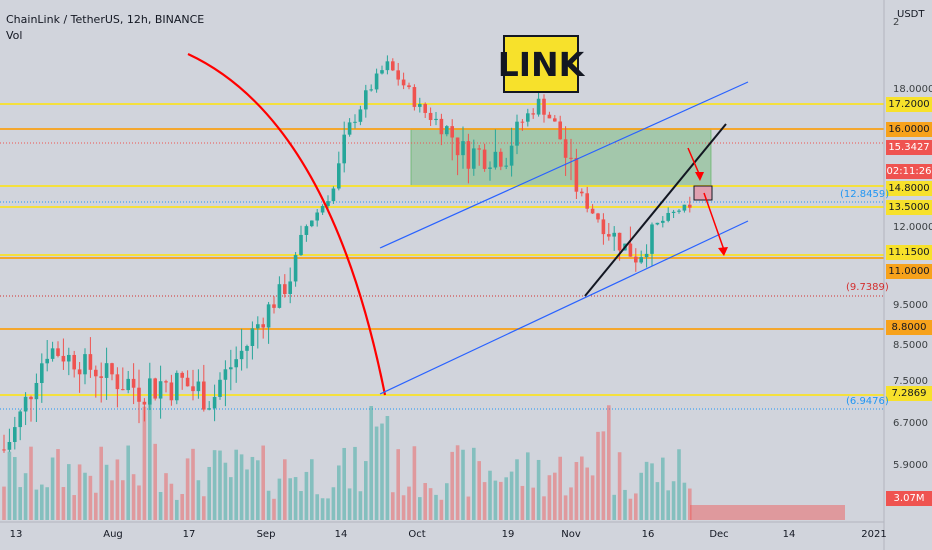  Describe the element at coordinates (189, 534) in the screenshot. I see `date-tick: 17` at that location.